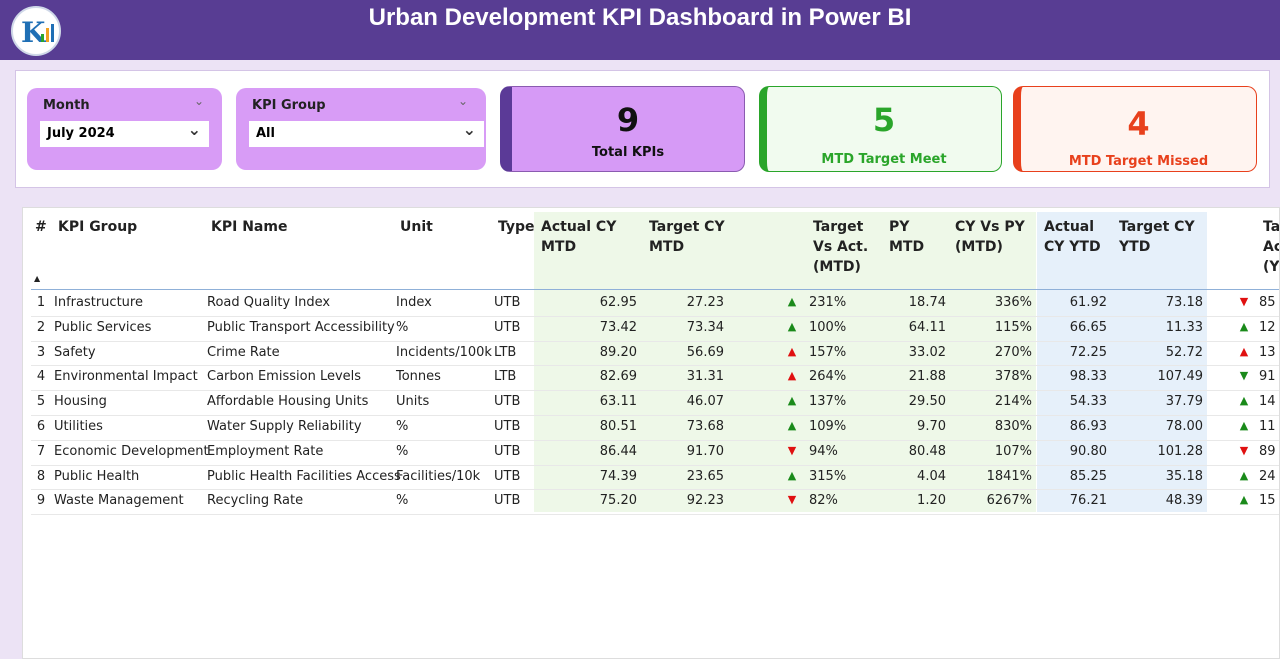 The height and width of the screenshot is (659, 1280). Describe the element at coordinates (835, 376) in the screenshot. I see `table-cell: 264%` at that location.